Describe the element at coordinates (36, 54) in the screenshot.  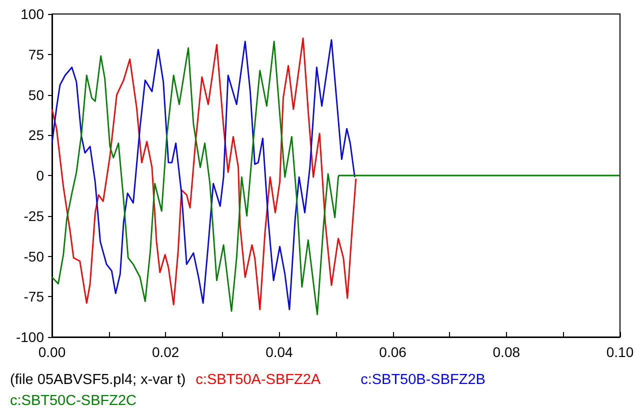
I see `y-tick-label: 75` at that location.